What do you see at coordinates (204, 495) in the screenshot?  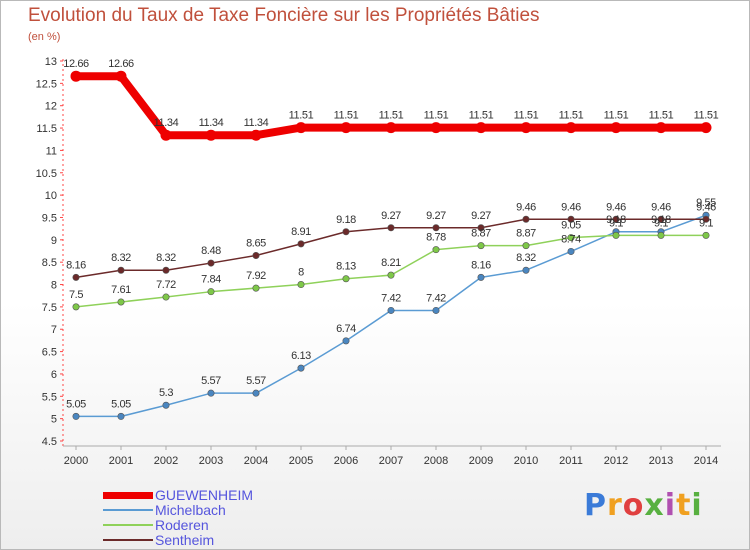 I see `legend-label-guewenheim: GUEWENHEIM` at bounding box center [204, 495].